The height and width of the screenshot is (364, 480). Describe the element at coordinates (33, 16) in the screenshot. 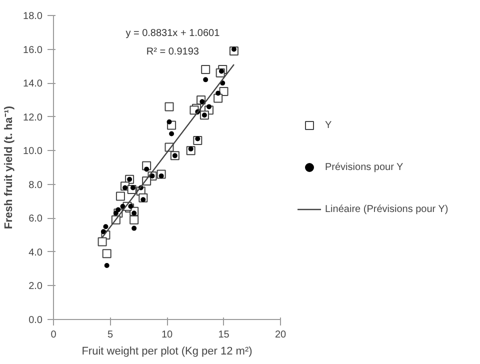

I see `y-tick-label: 18.0` at that location.